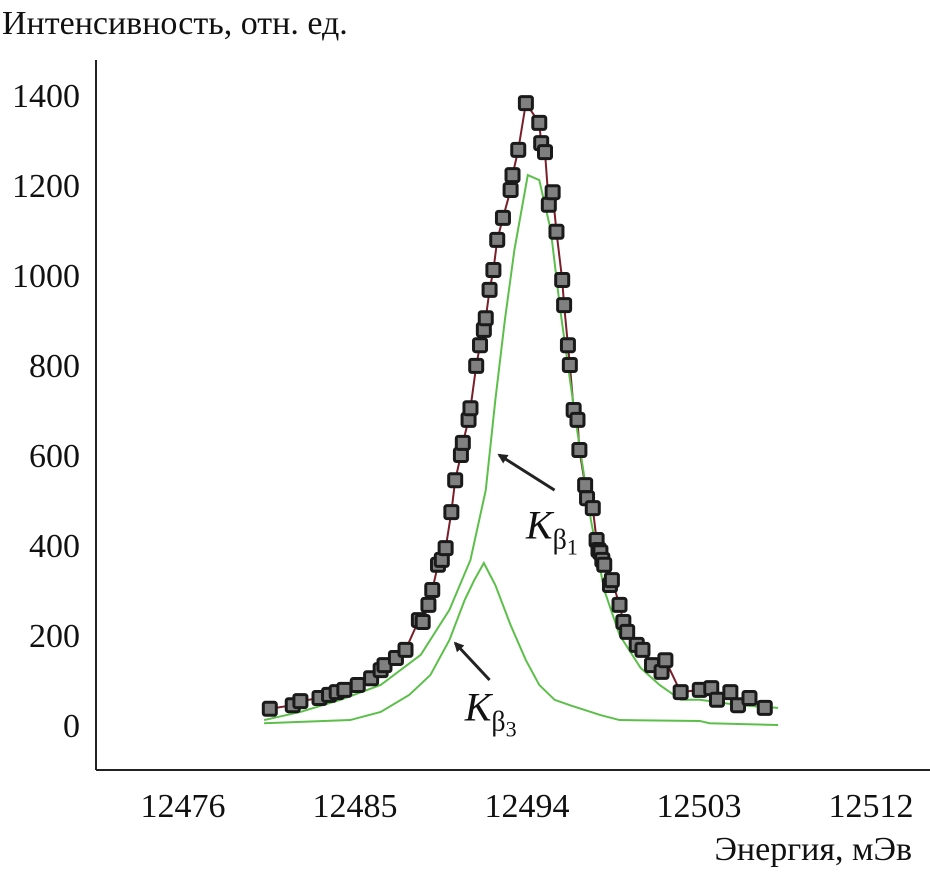 The width and height of the screenshot is (930, 873). I want to click on y-tick-label: 0, so click(71, 726).